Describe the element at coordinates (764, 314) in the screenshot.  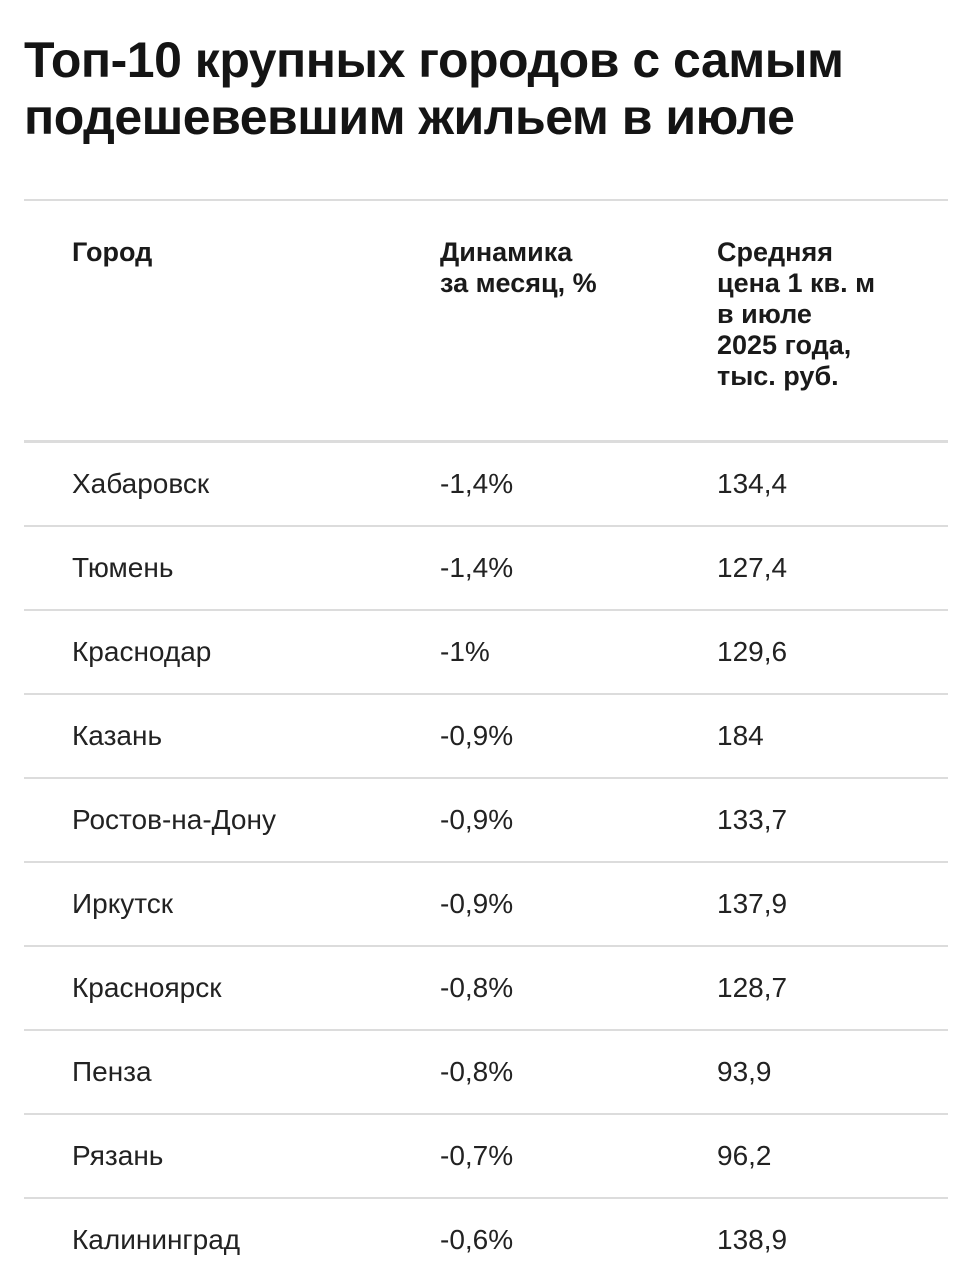
I see `header-price-line: в июле` at that location.